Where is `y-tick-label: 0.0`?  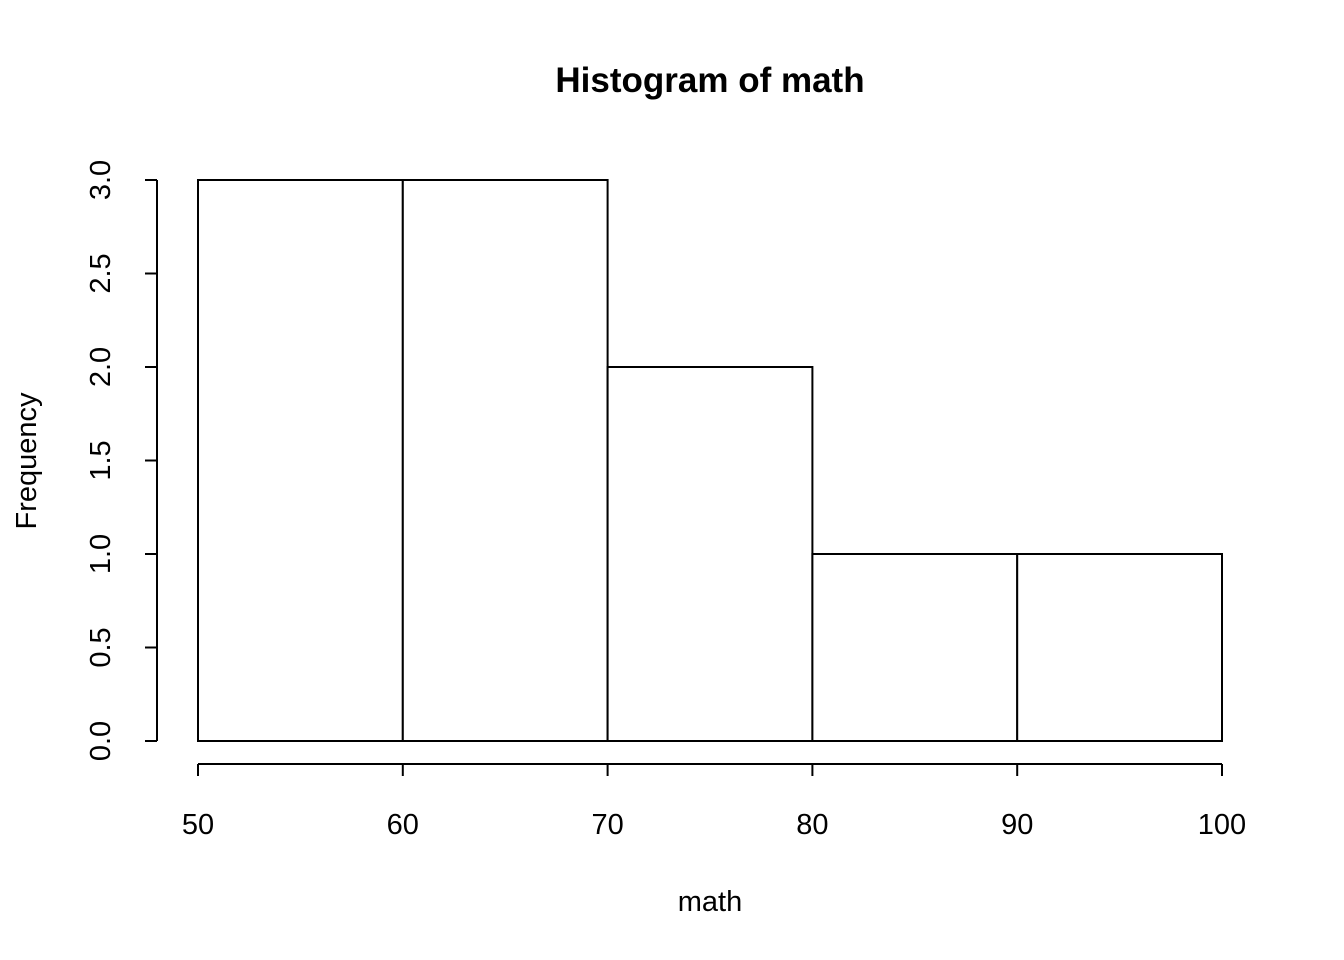
y-tick-label: 0.0 is located at coordinates (101, 741).